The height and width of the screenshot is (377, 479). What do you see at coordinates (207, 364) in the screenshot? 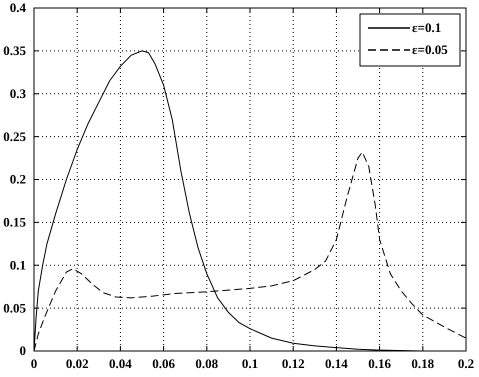
I see `x-tick-label: 0.08` at bounding box center [207, 364].